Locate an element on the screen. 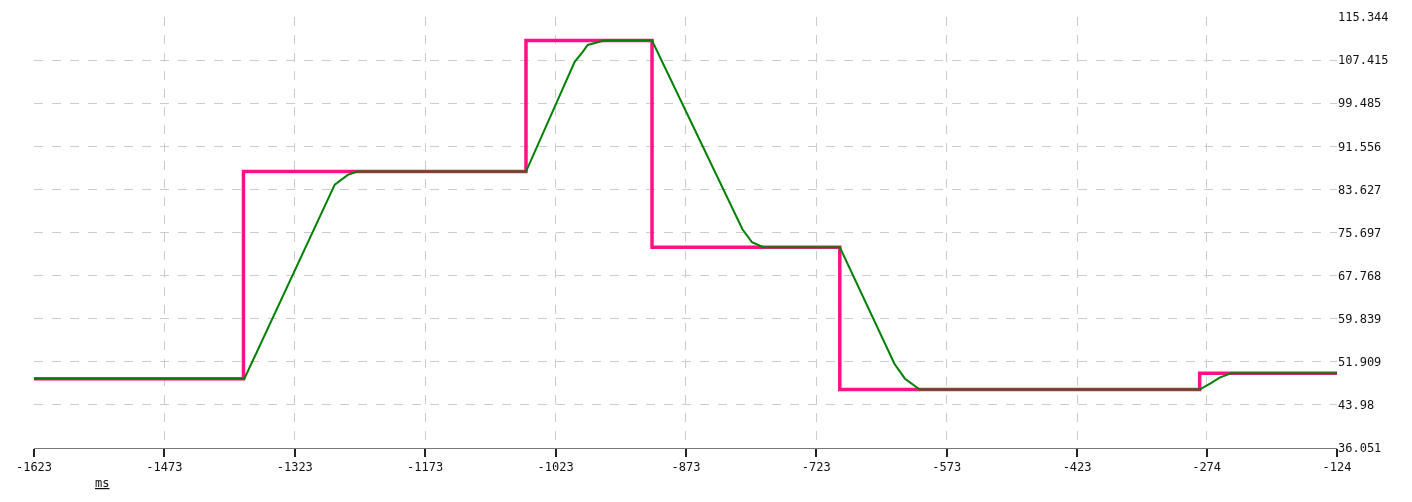 The height and width of the screenshot is (502, 1412). x-tick-label: -723 is located at coordinates (816, 467).